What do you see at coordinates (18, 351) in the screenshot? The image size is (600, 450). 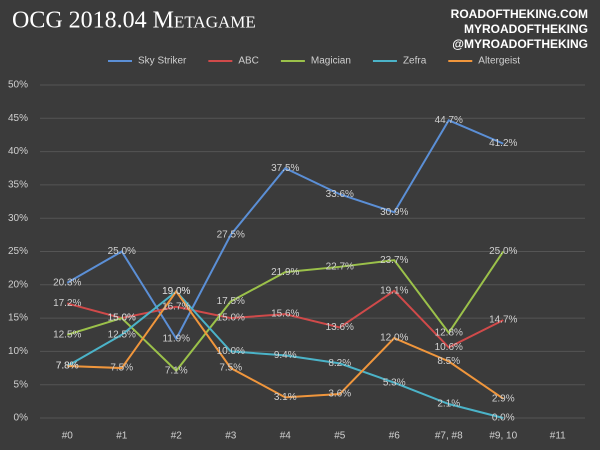 I see `y-tick-label: 10%` at bounding box center [18, 351].